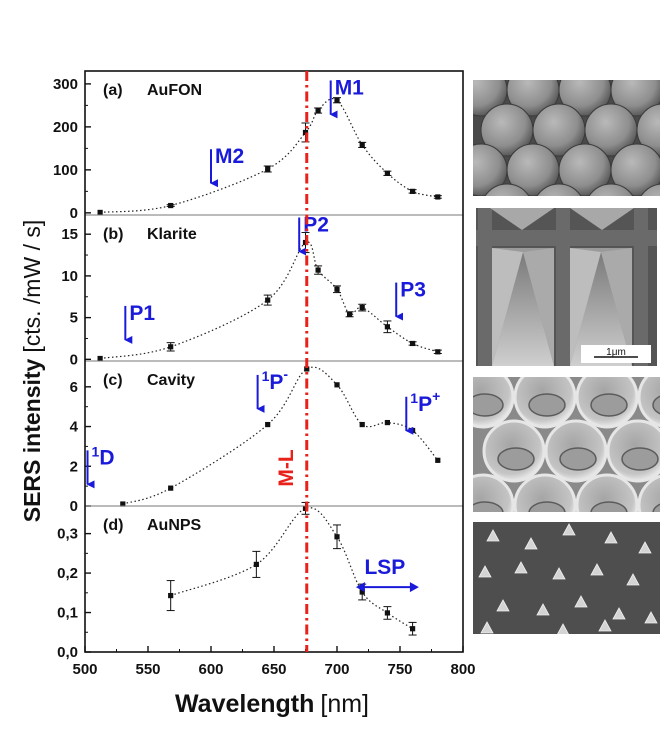  Describe the element at coordinates (74, 387) in the screenshot. I see `y-tick-label-c-3: 6` at that location.